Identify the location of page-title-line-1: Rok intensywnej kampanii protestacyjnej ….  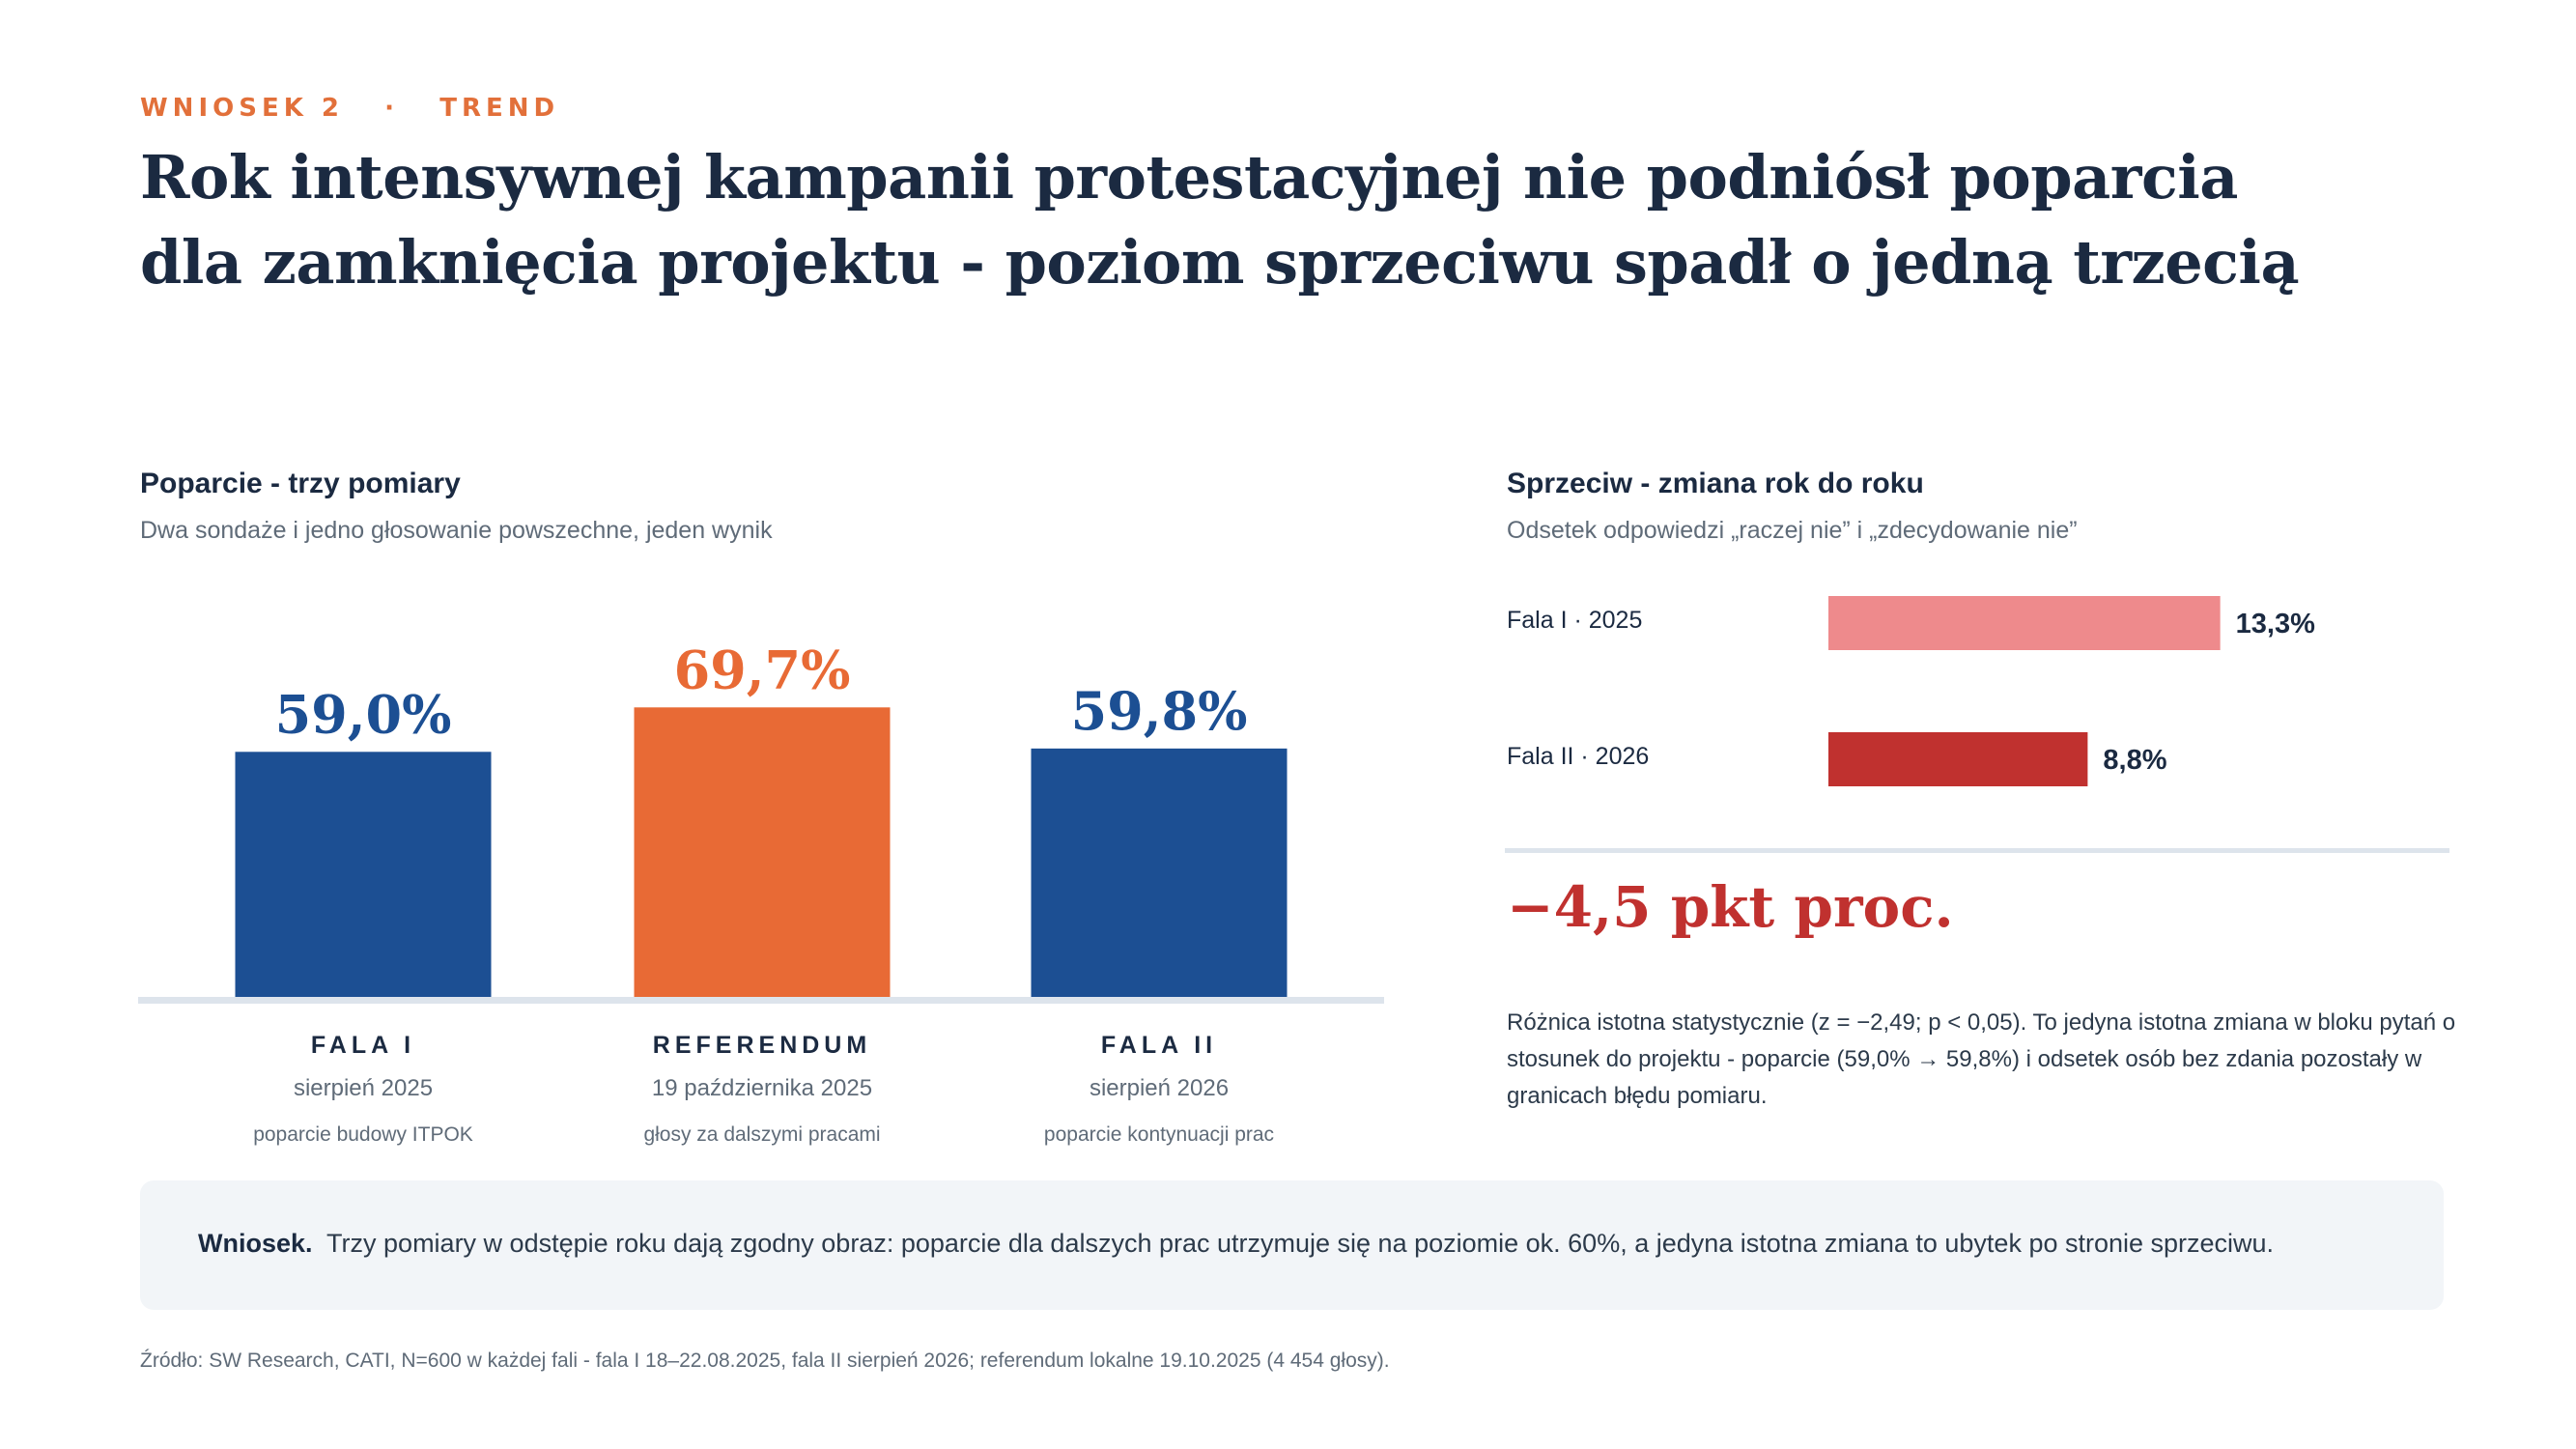
(1189, 177).